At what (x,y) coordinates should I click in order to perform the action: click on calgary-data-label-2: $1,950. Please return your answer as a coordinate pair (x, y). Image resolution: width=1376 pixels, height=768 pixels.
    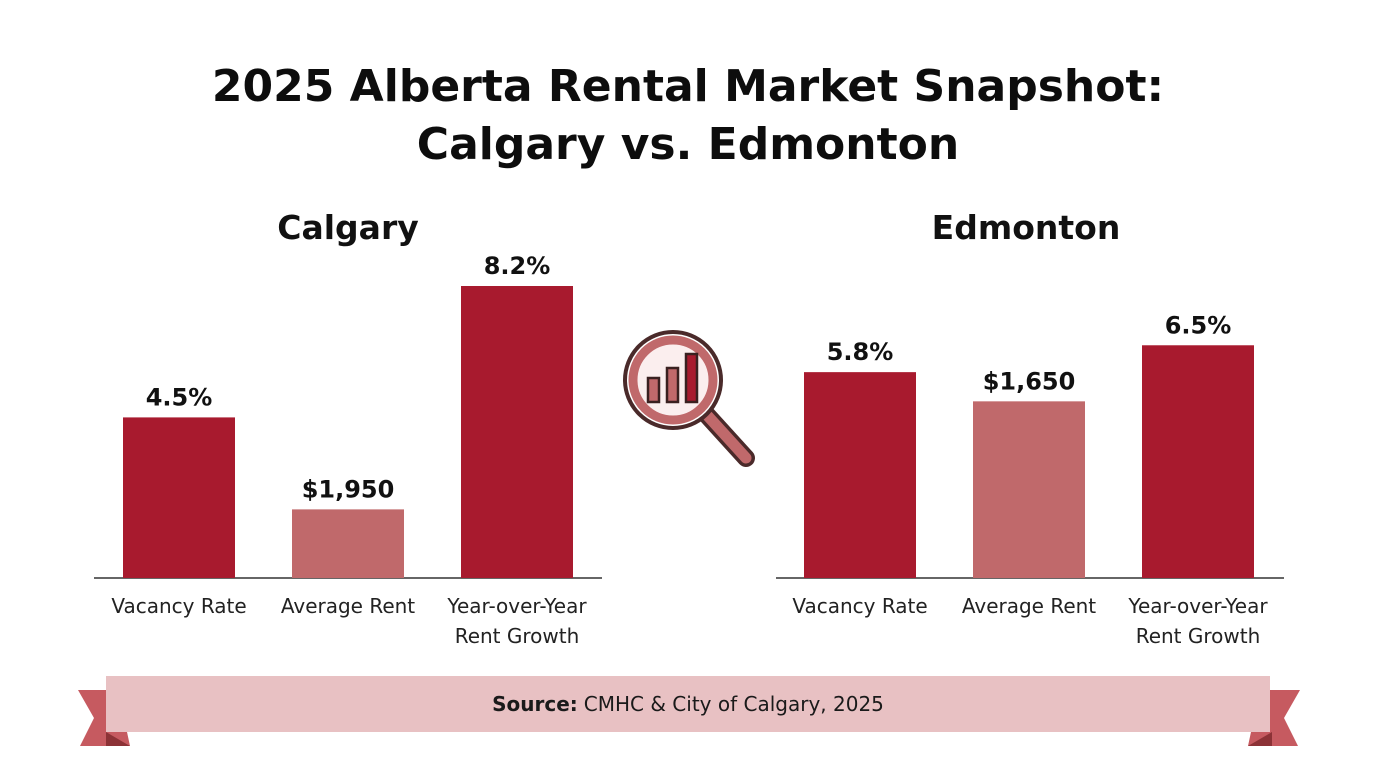
    Looking at the image, I should click on (348, 489).